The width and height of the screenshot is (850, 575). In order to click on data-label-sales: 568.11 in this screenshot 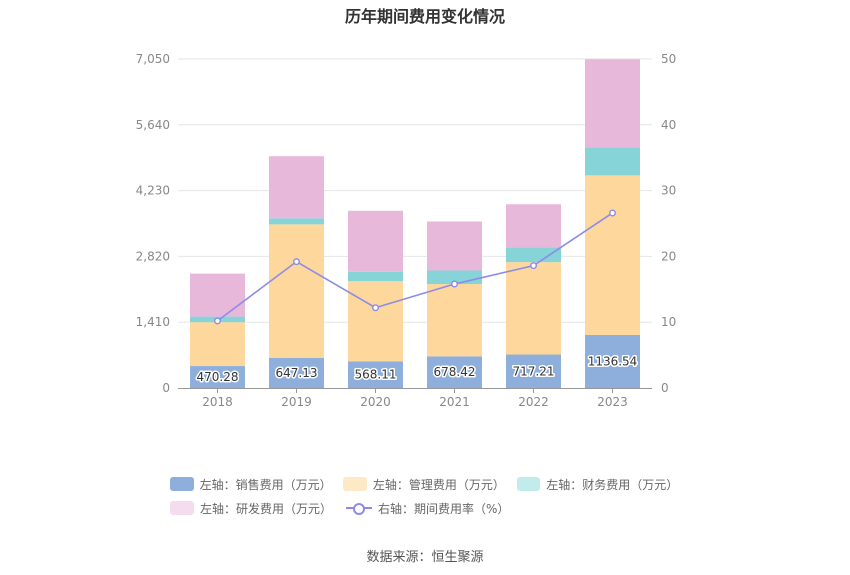, I will do `click(376, 375)`.